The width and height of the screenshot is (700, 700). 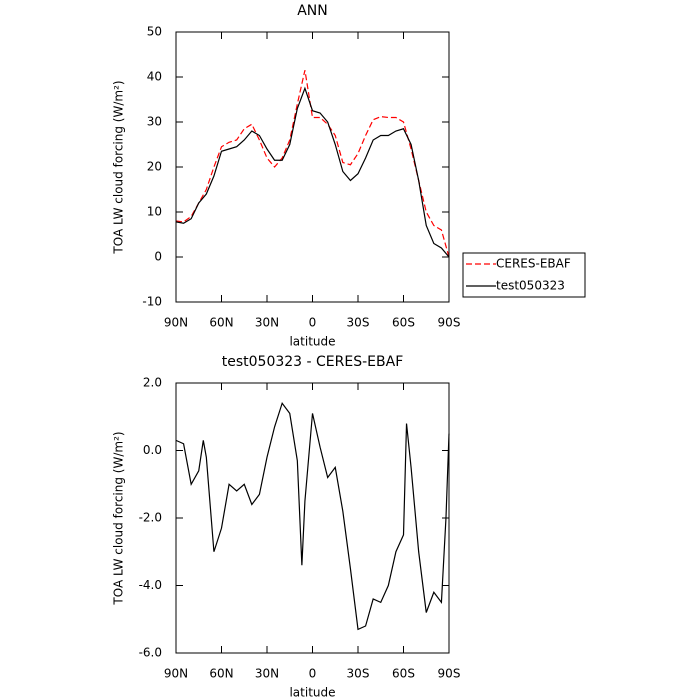 What do you see at coordinates (533, 264) in the screenshot?
I see `legend-label: CERES-EBAF` at bounding box center [533, 264].